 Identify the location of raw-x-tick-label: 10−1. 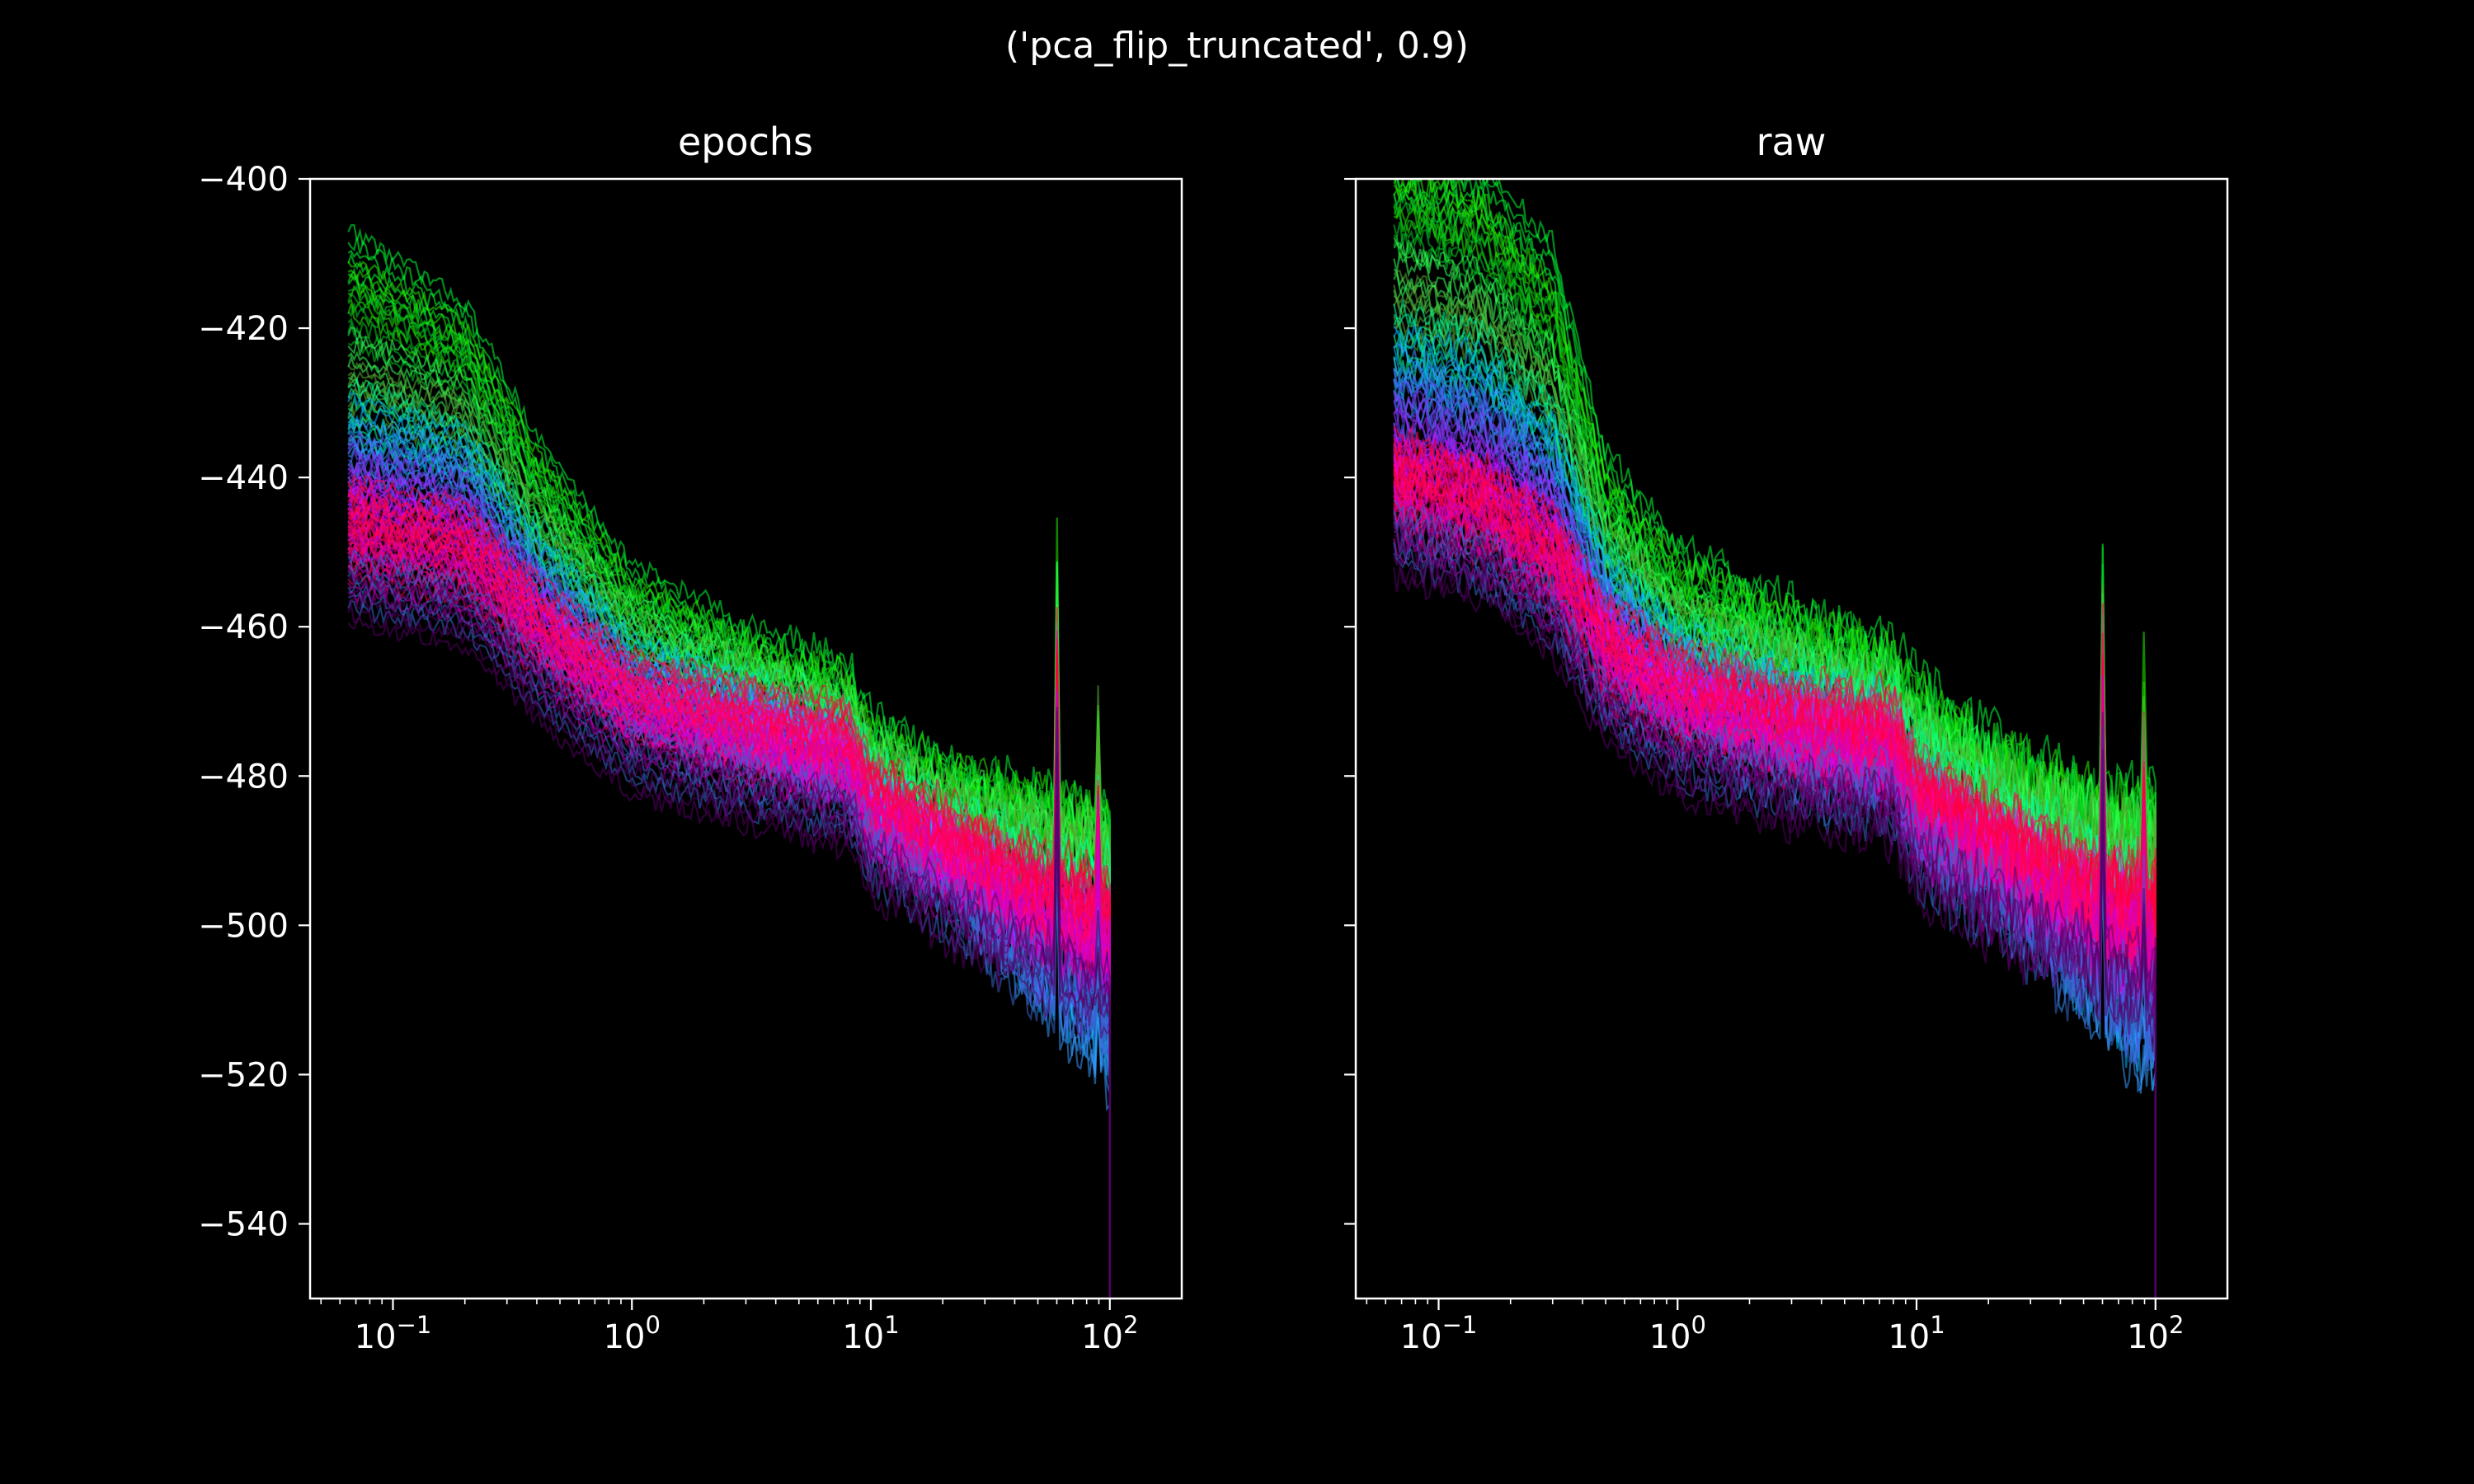
(1439, 1333).